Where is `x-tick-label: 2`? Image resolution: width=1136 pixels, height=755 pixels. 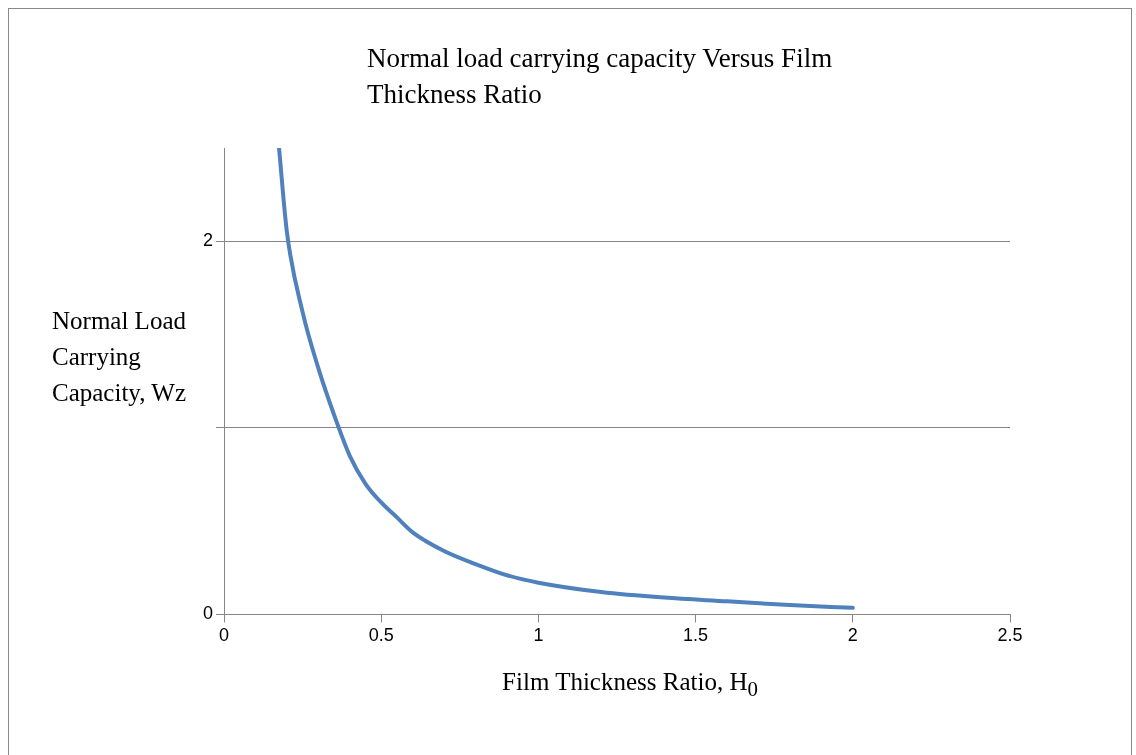
x-tick-label: 2 is located at coordinates (852, 635).